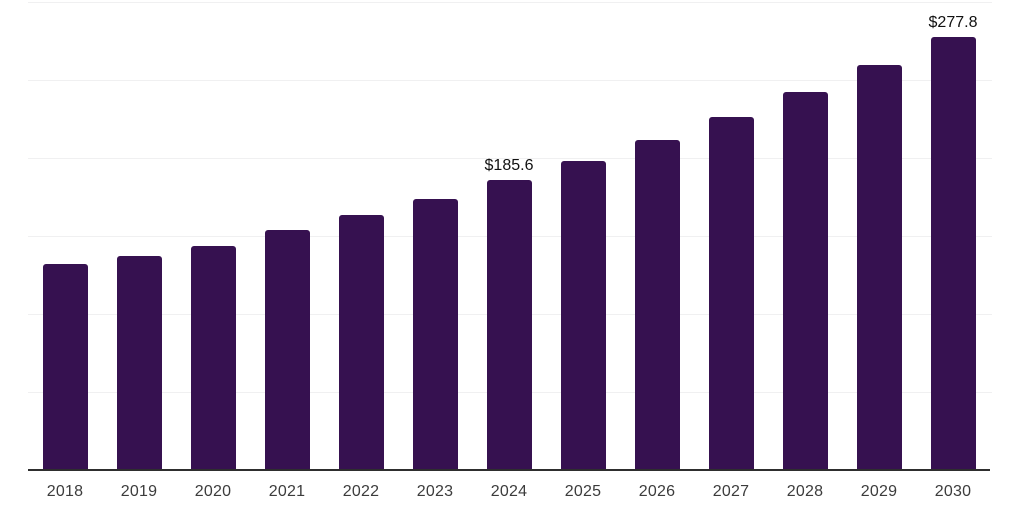 This screenshot has width=1024, height=512. What do you see at coordinates (657, 304) in the screenshot?
I see `bar-2026` at bounding box center [657, 304].